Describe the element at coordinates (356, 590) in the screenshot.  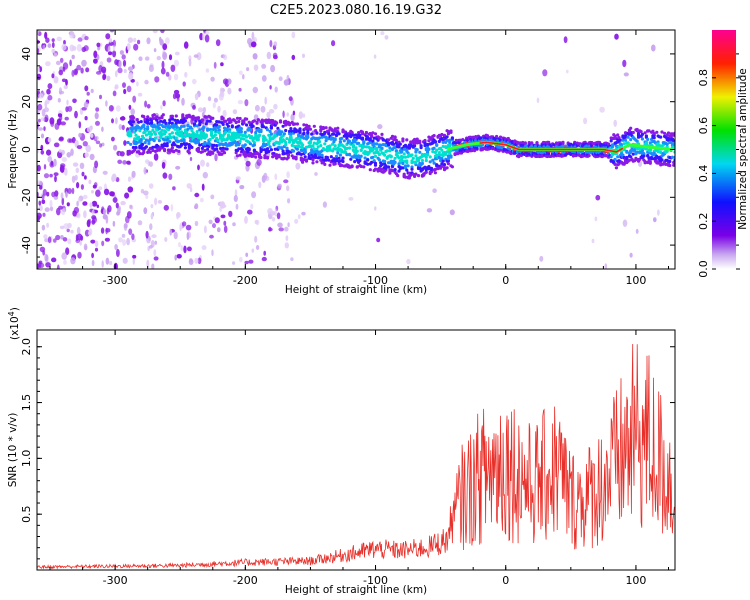
I see `snr-xlabel: Height of straight line (km)` at that location.